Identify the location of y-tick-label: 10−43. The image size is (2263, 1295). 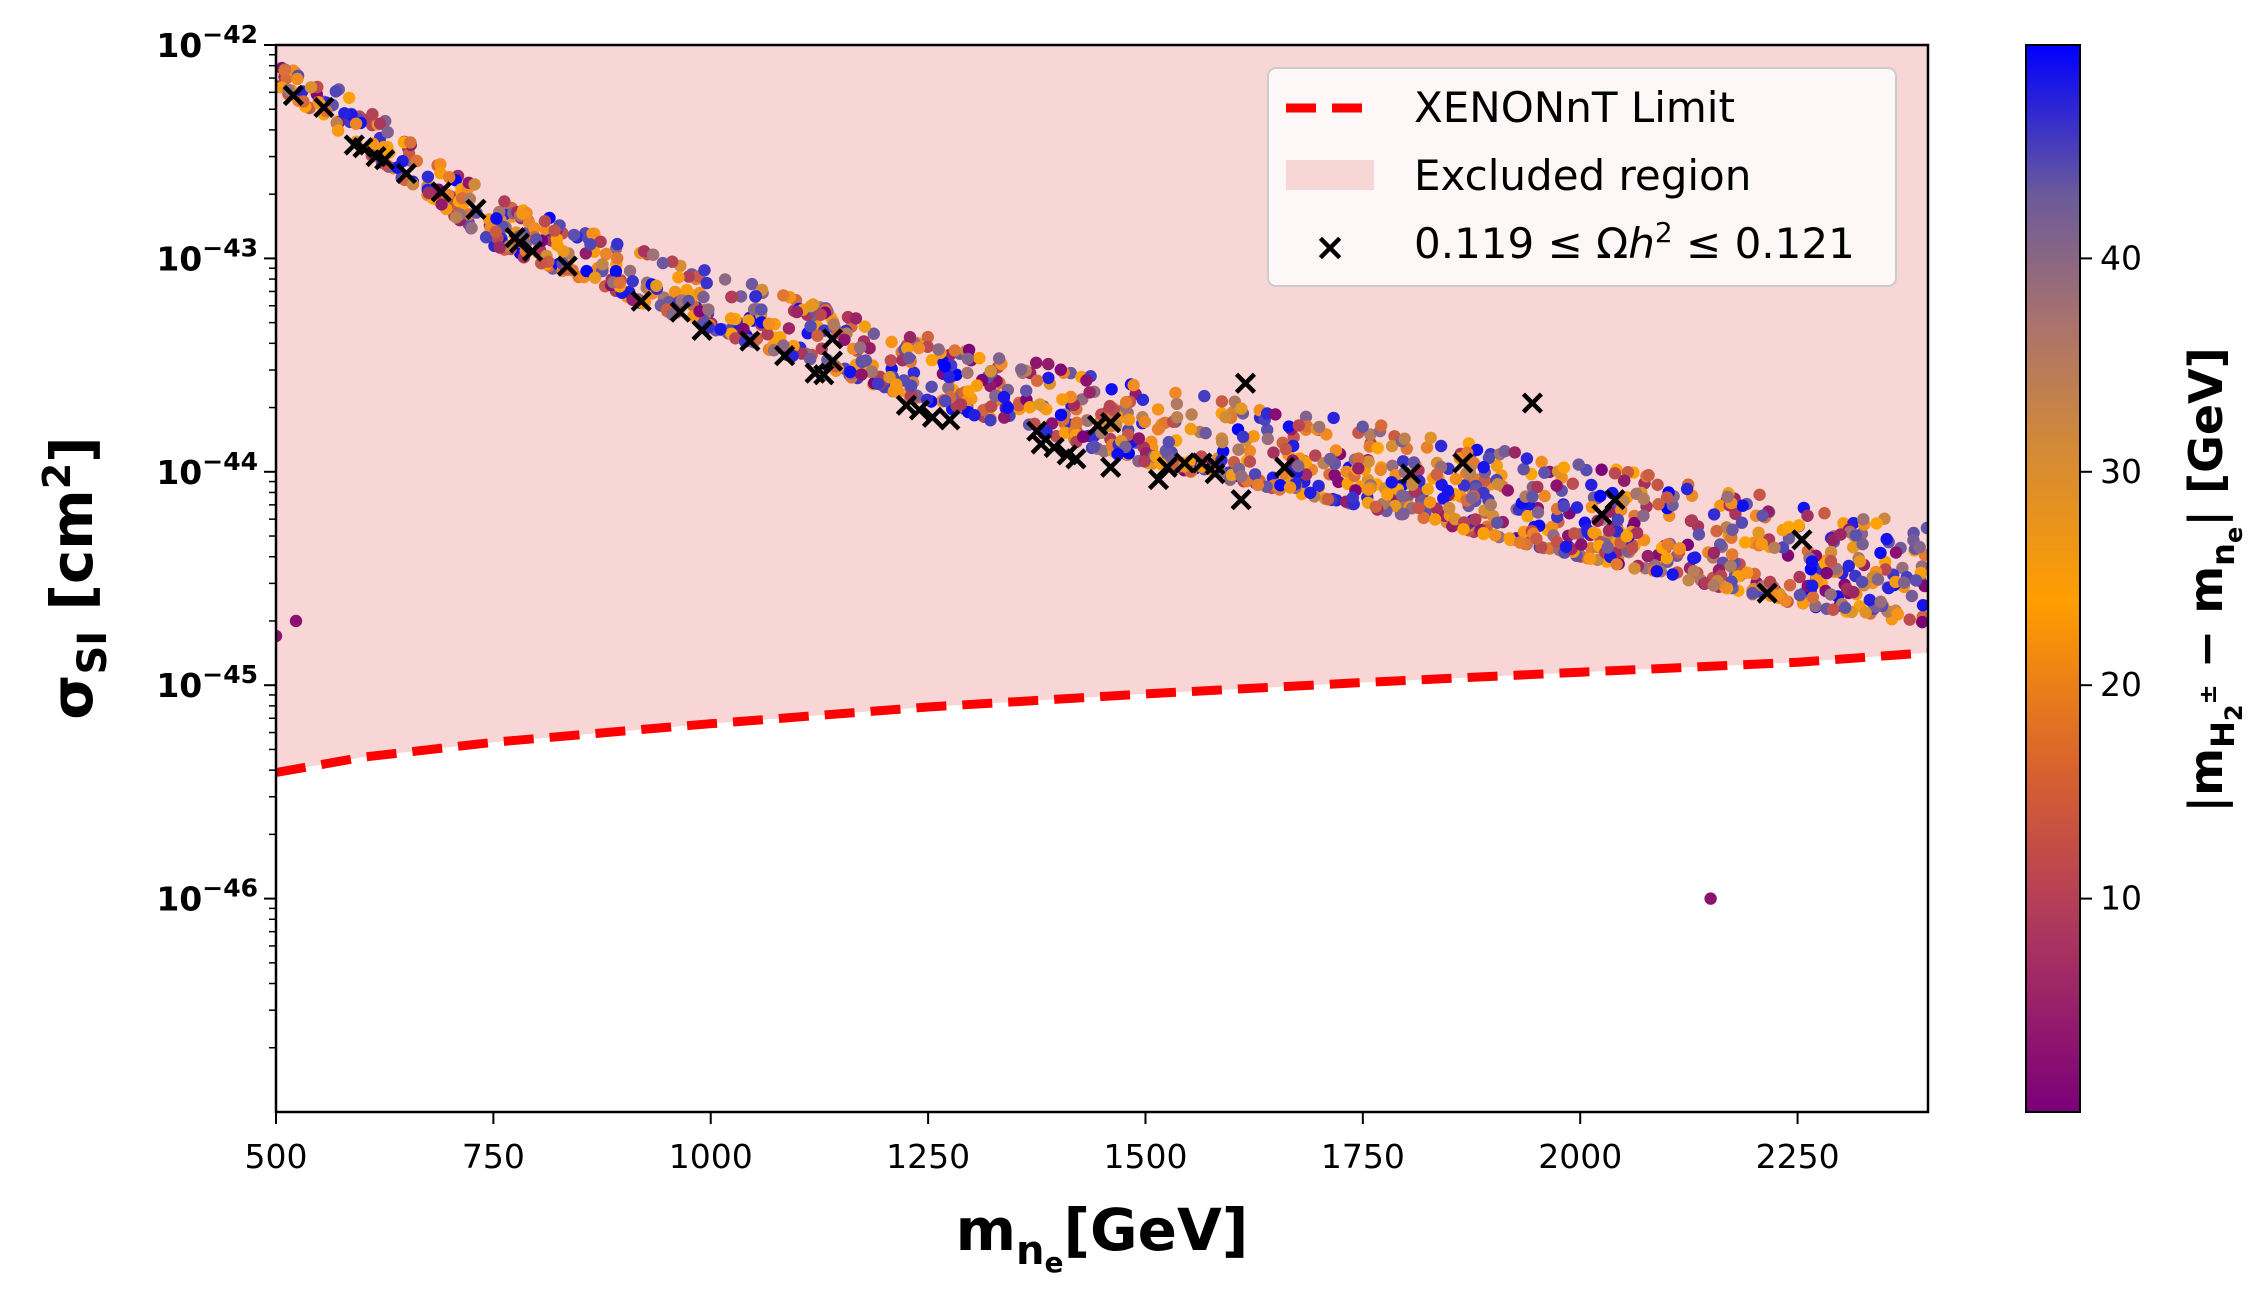
(207, 255).